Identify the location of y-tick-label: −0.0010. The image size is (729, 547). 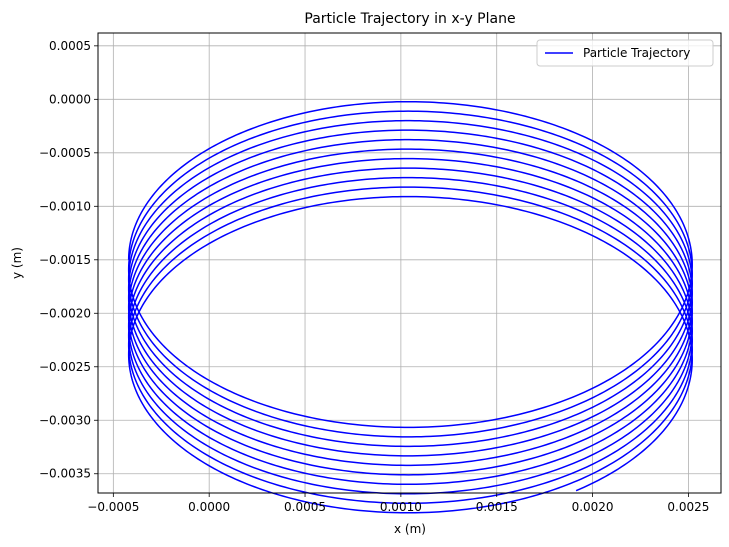
(65, 206).